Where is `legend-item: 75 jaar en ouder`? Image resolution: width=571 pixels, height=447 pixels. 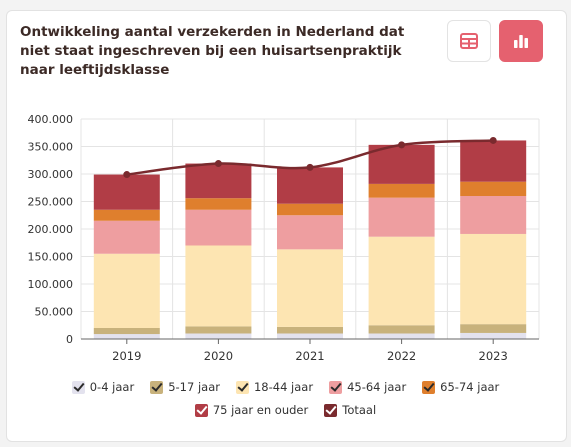
legend-item: 75 jaar en ouder is located at coordinates (251, 410).